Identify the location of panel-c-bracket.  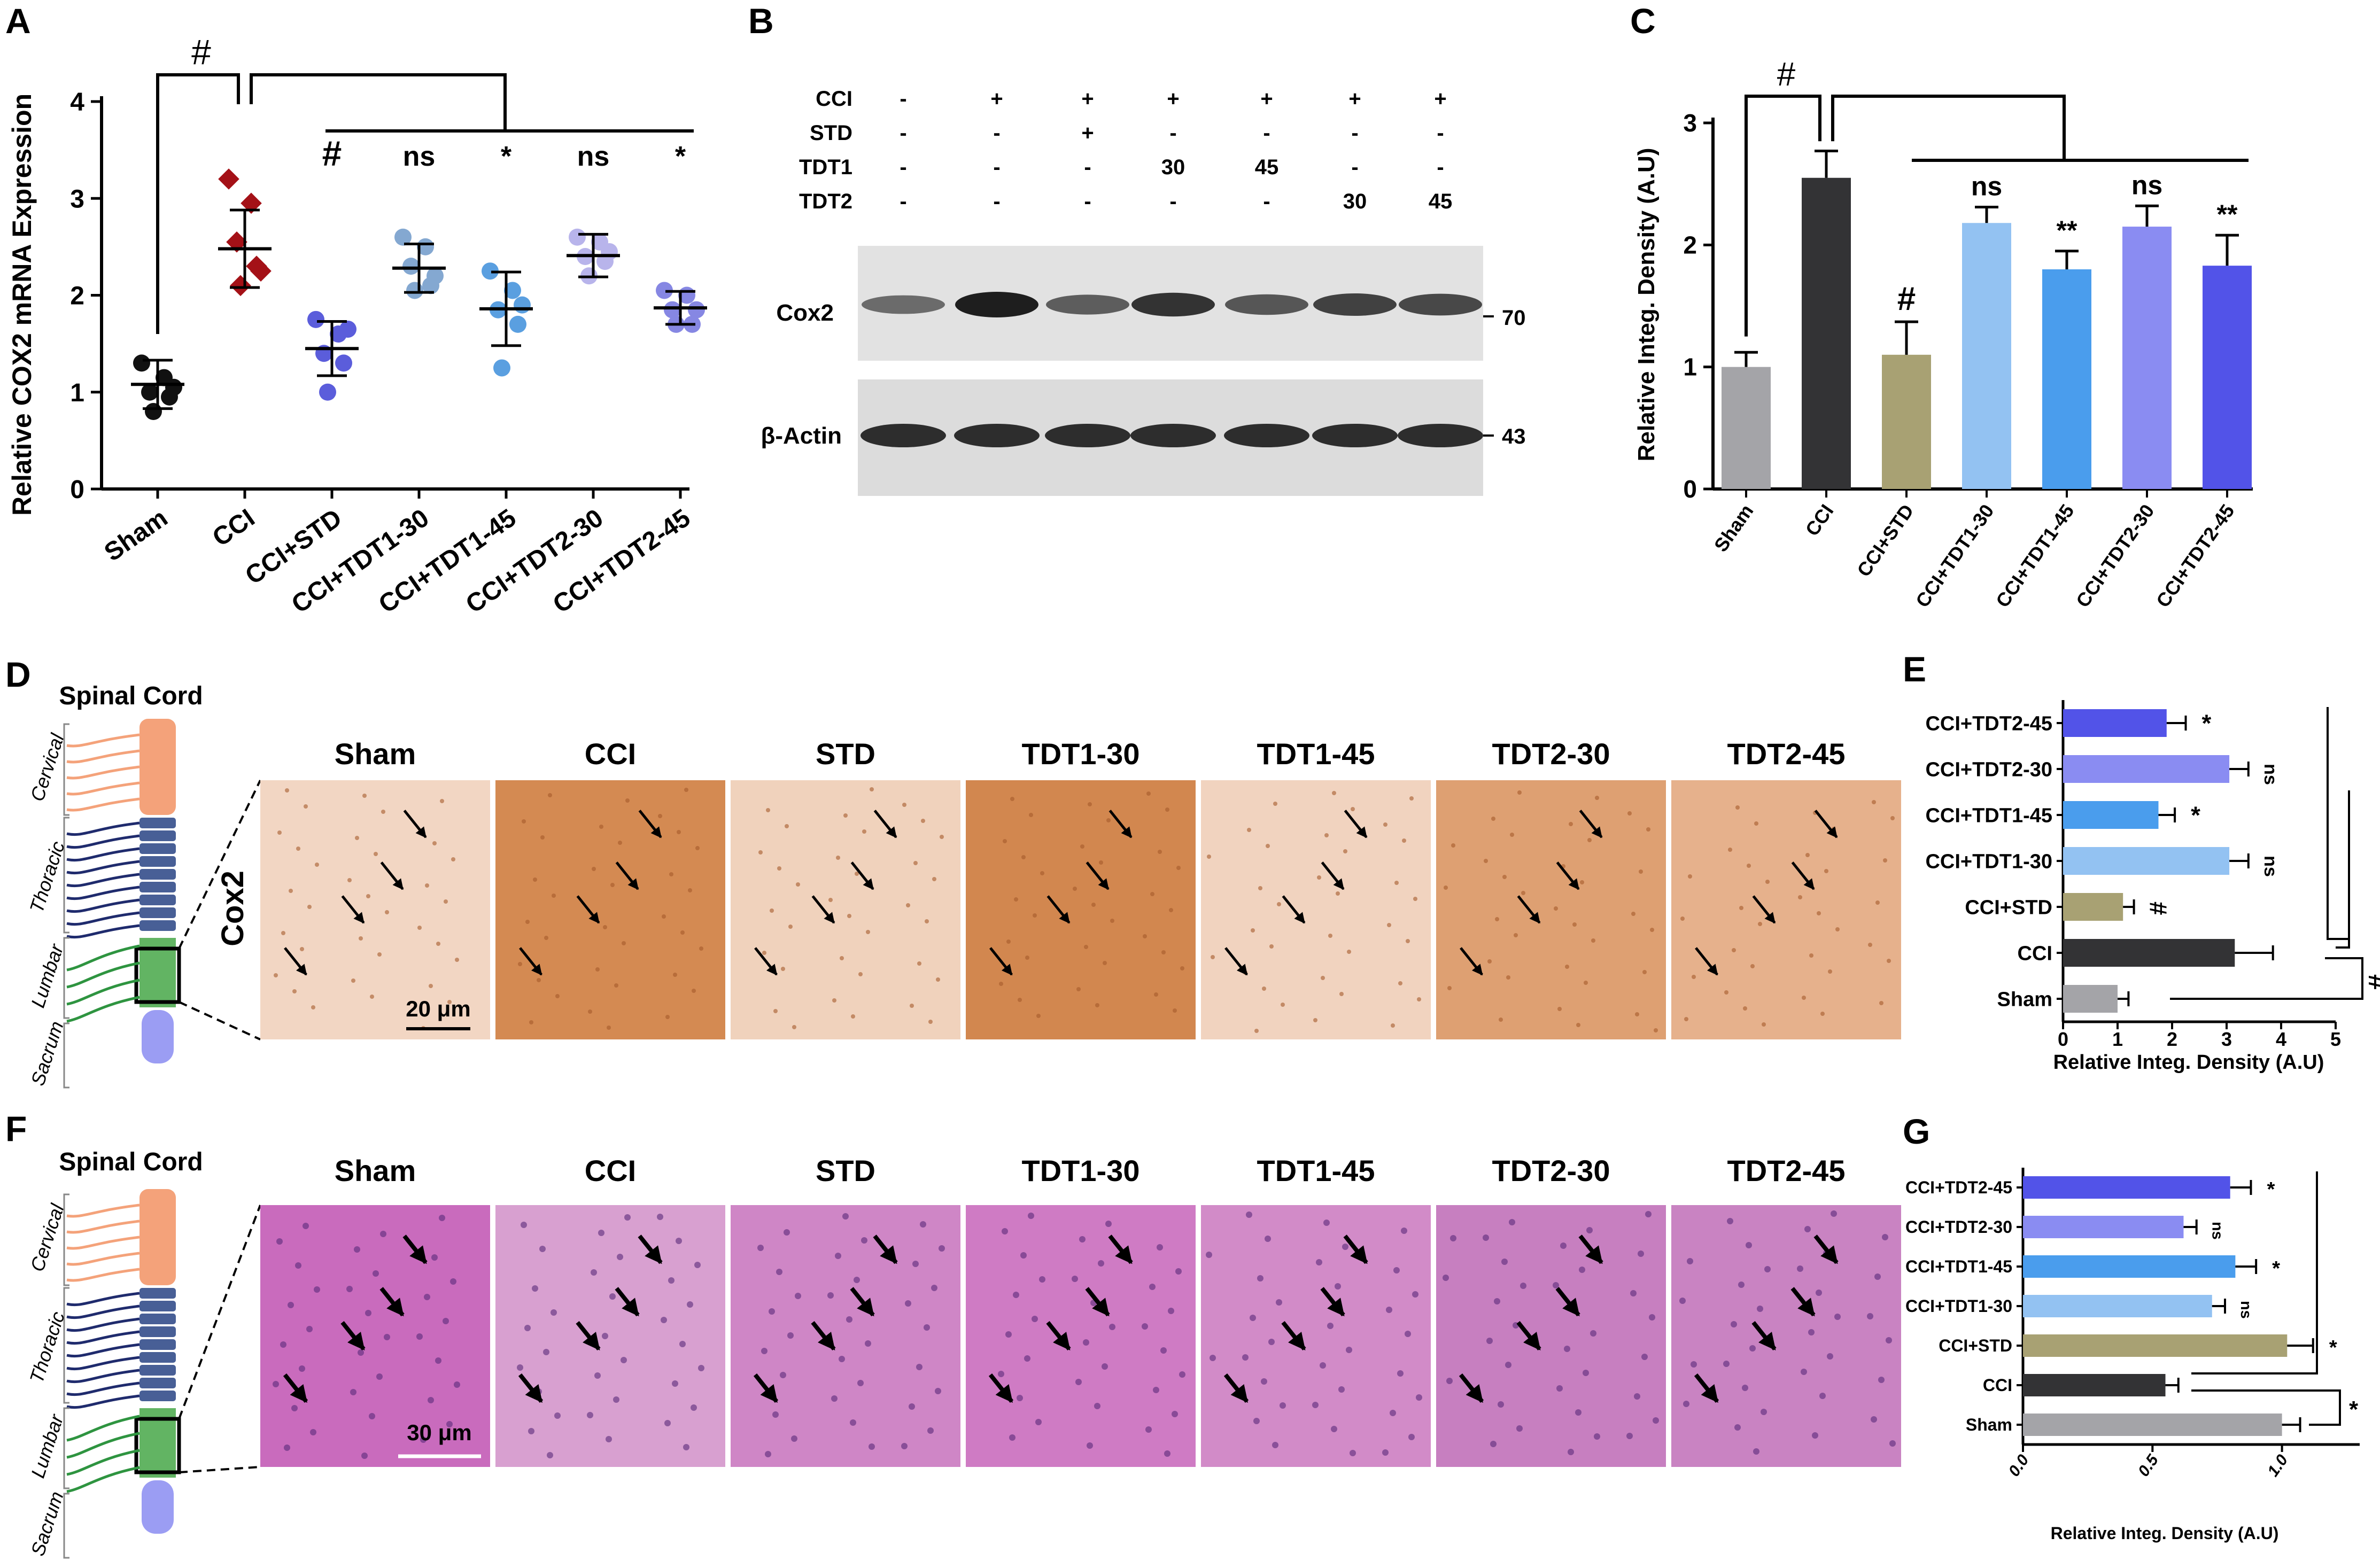
(1783, 216).